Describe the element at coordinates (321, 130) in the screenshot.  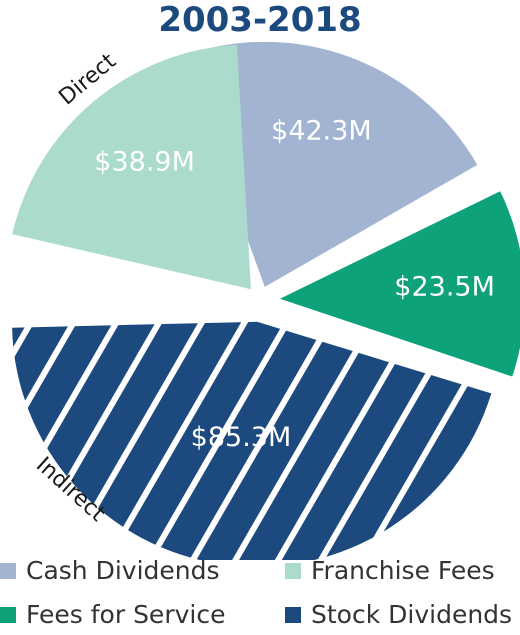
I see `slice-label-cash-dividends: $42.3M` at that location.